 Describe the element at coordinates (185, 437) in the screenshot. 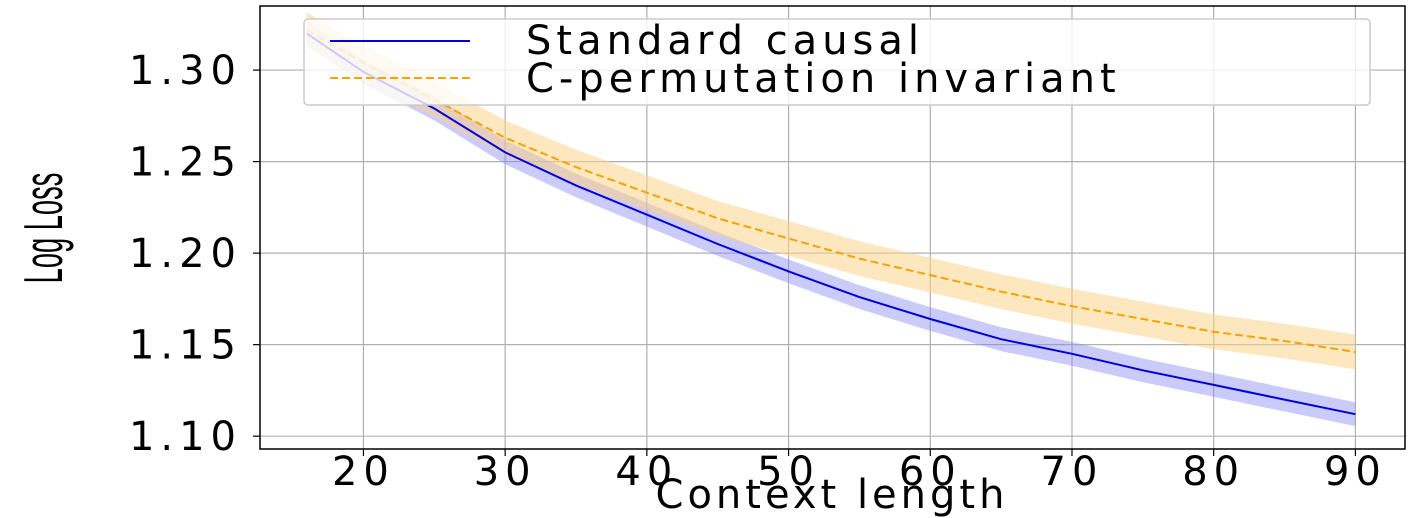

I see `y-tick-label: 1.10` at that location.